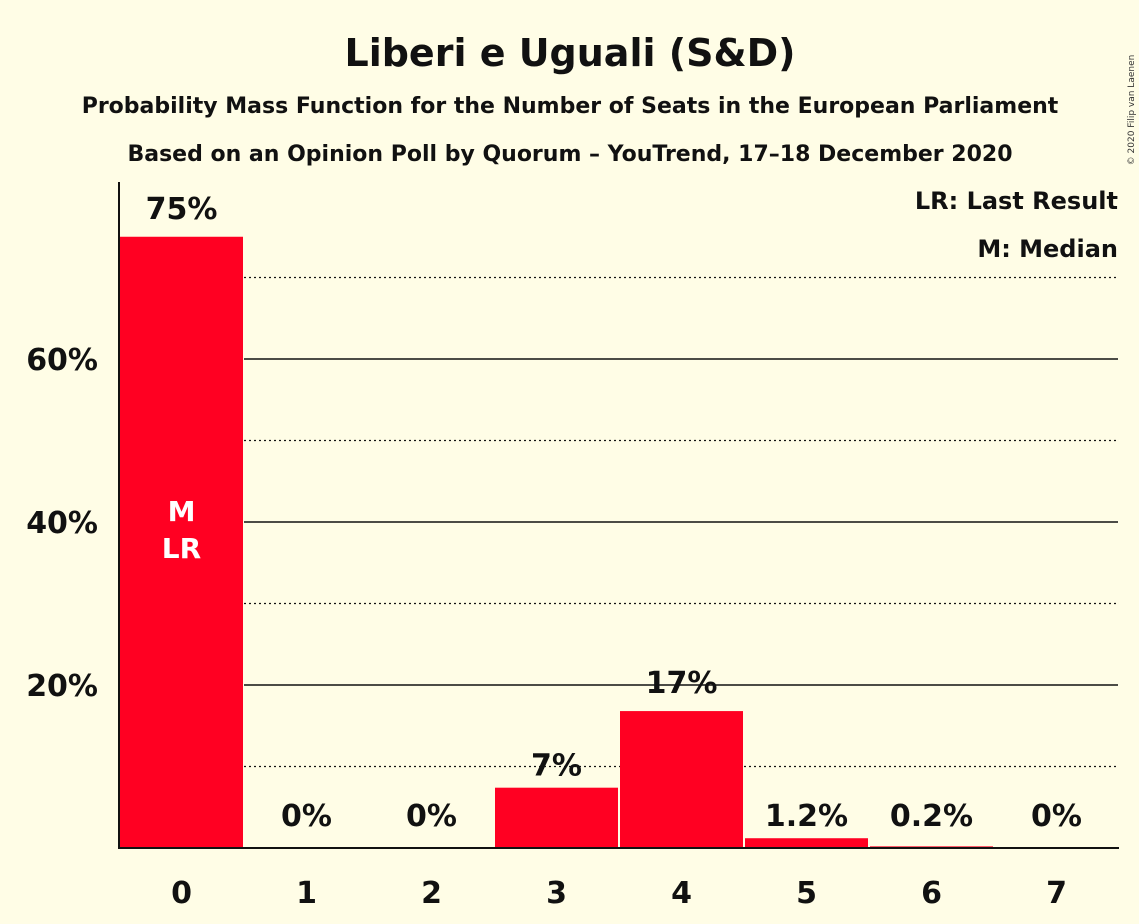 This screenshot has height=924, width=1139. What do you see at coordinates (181, 548) in the screenshot?
I see `bar-annotation: LR` at bounding box center [181, 548].